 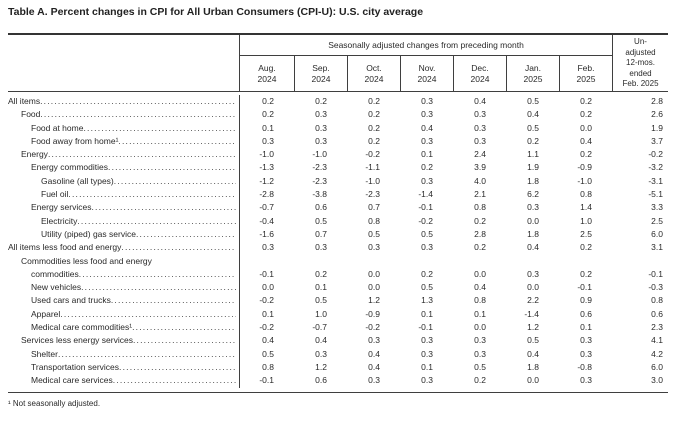 What do you see at coordinates (655, 194) in the screenshot?
I see `unadjusted-value-cell: -5.1` at bounding box center [655, 194].